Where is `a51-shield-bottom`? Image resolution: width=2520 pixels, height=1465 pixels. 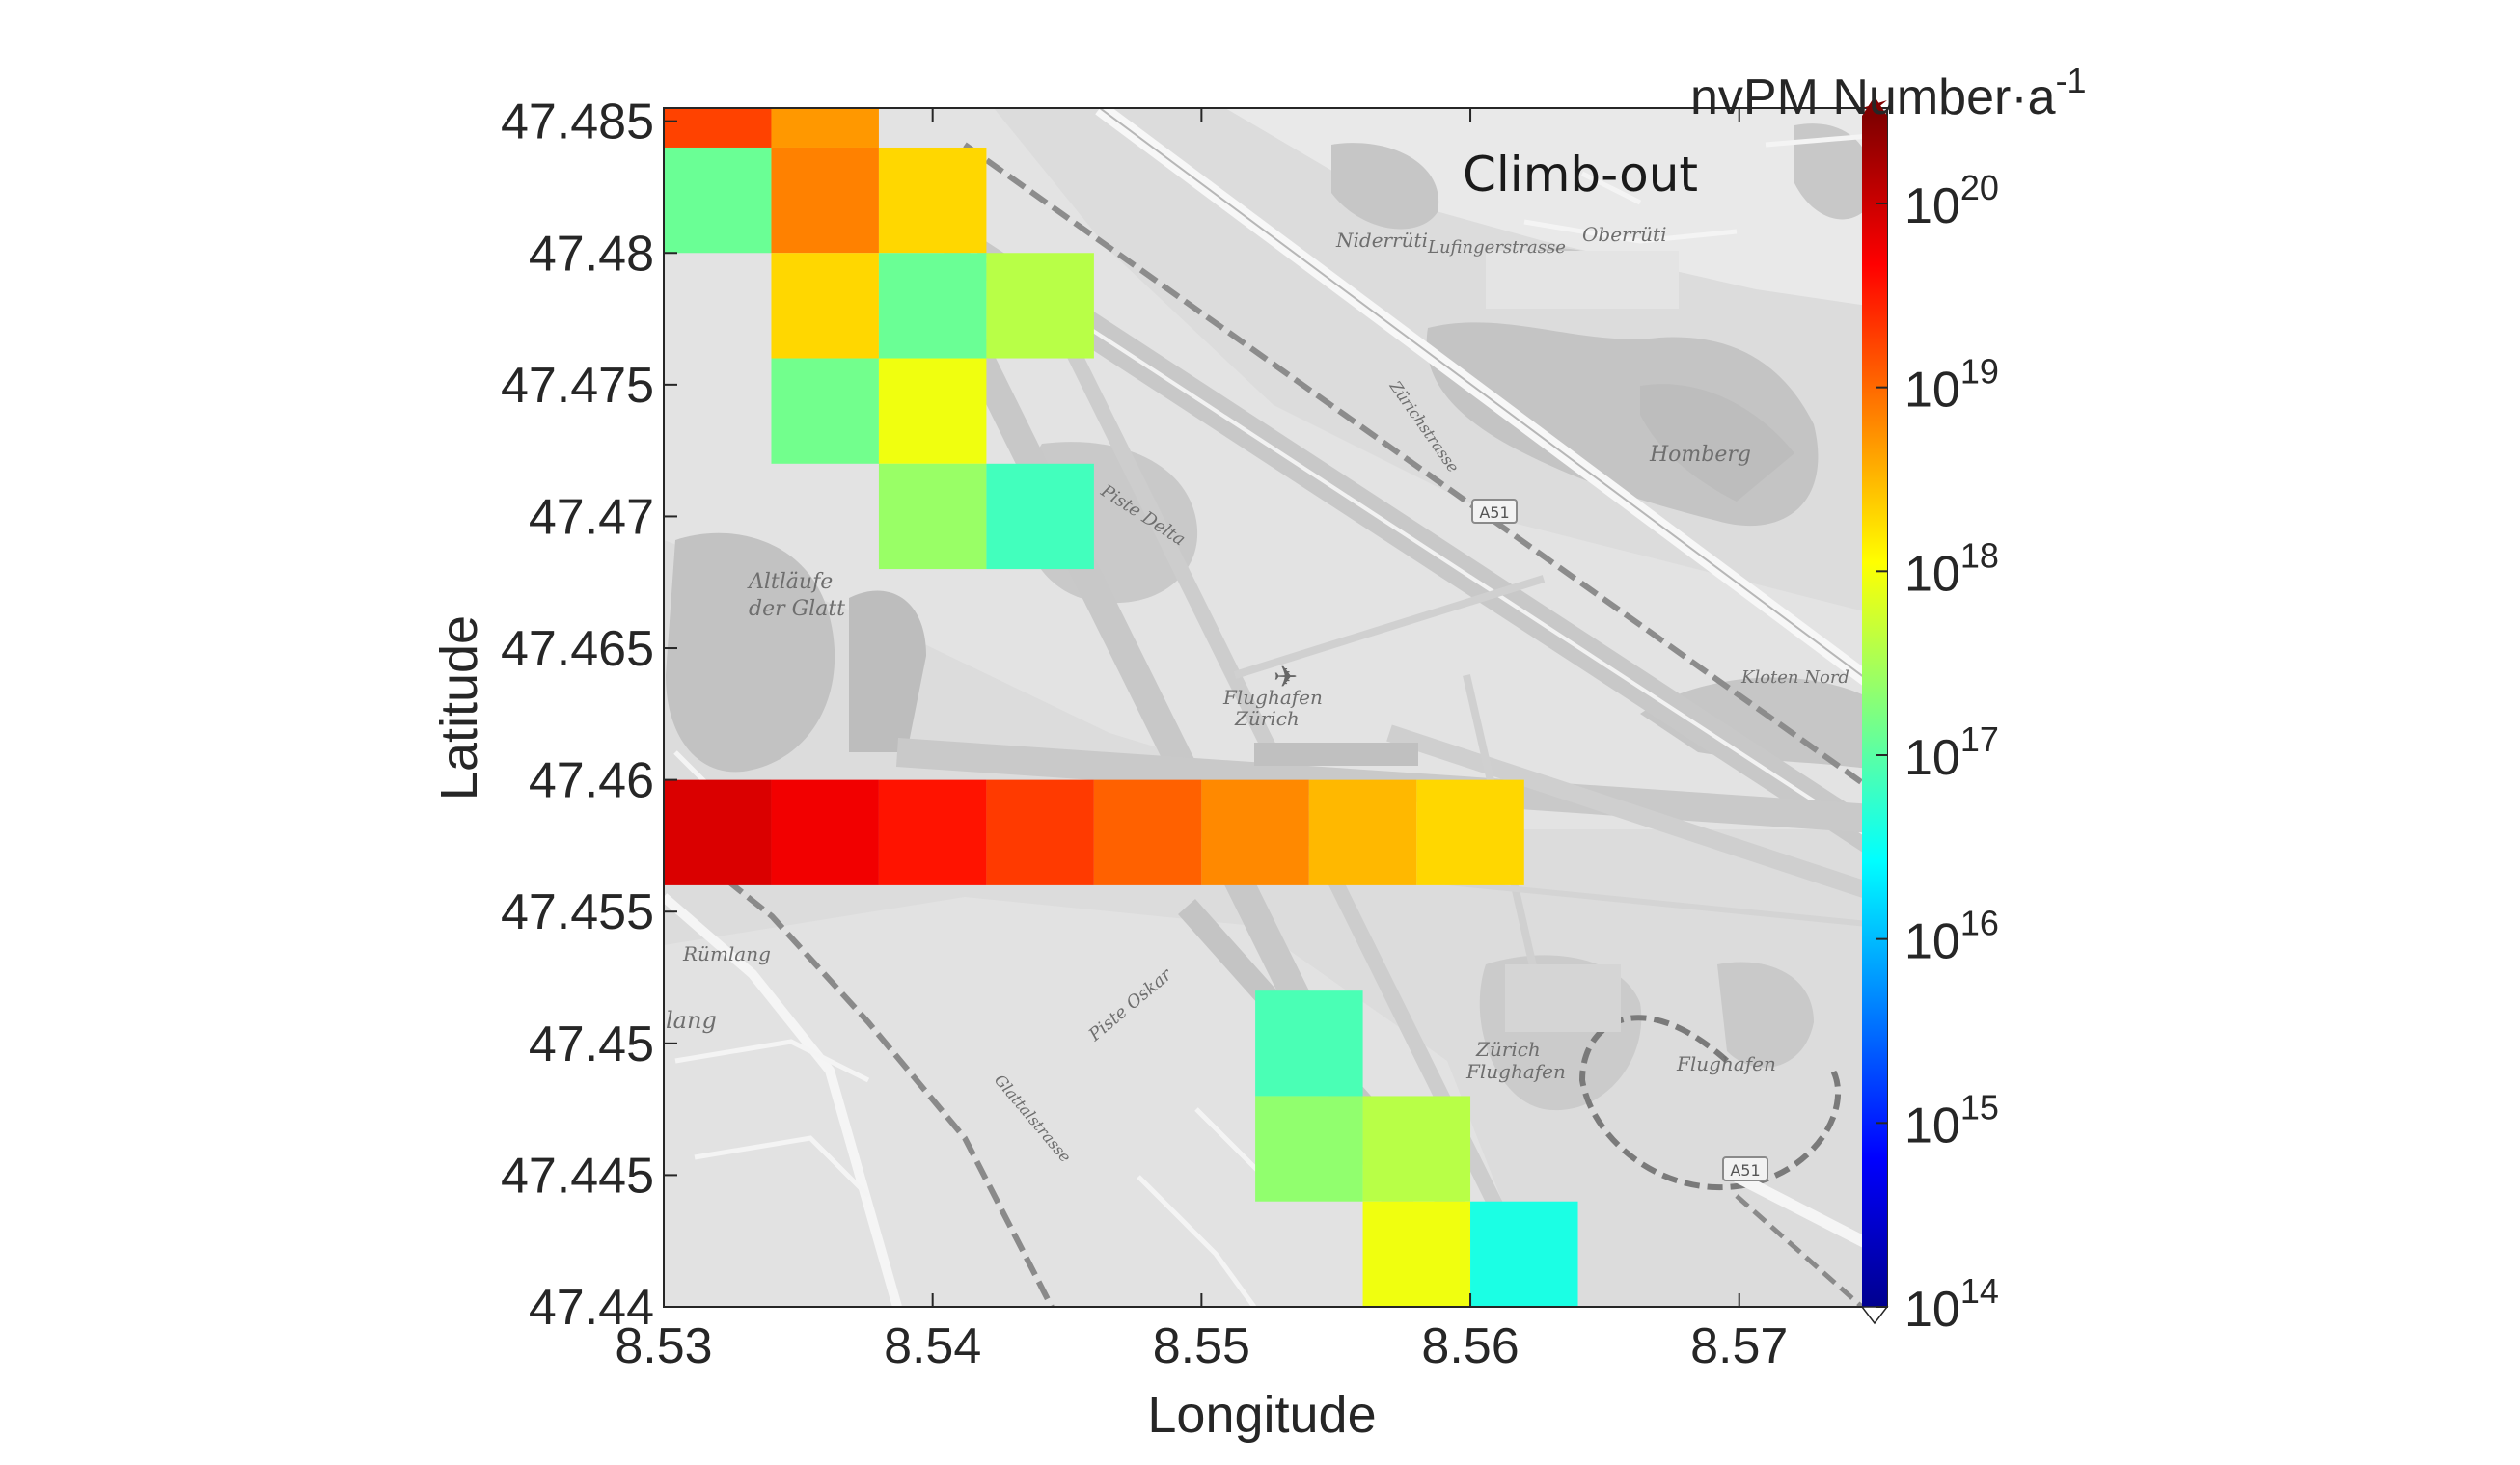 a51-shield-bottom is located at coordinates (1745, 1168).